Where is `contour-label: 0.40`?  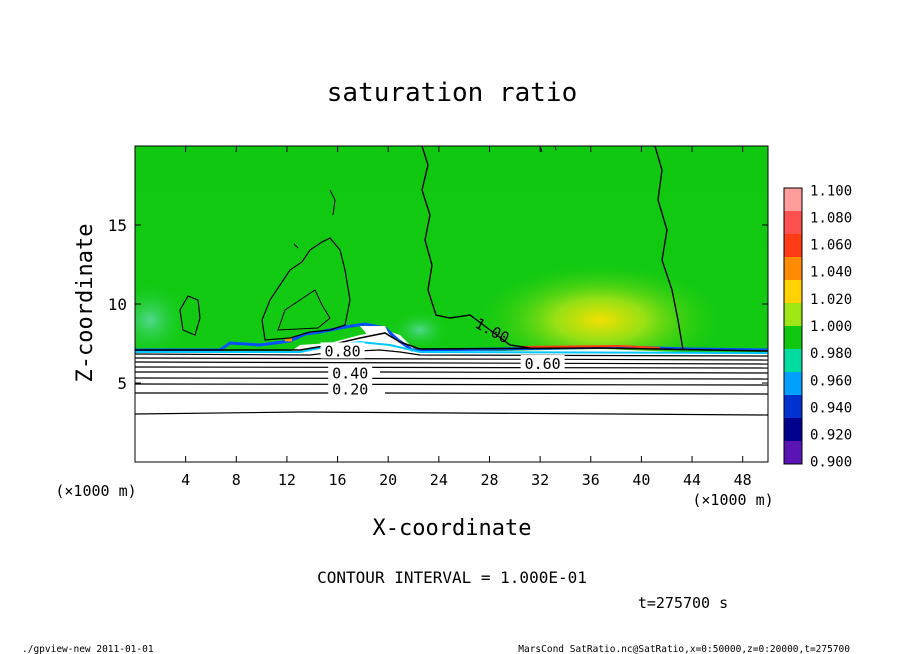 contour-label: 0.40 is located at coordinates (350, 374).